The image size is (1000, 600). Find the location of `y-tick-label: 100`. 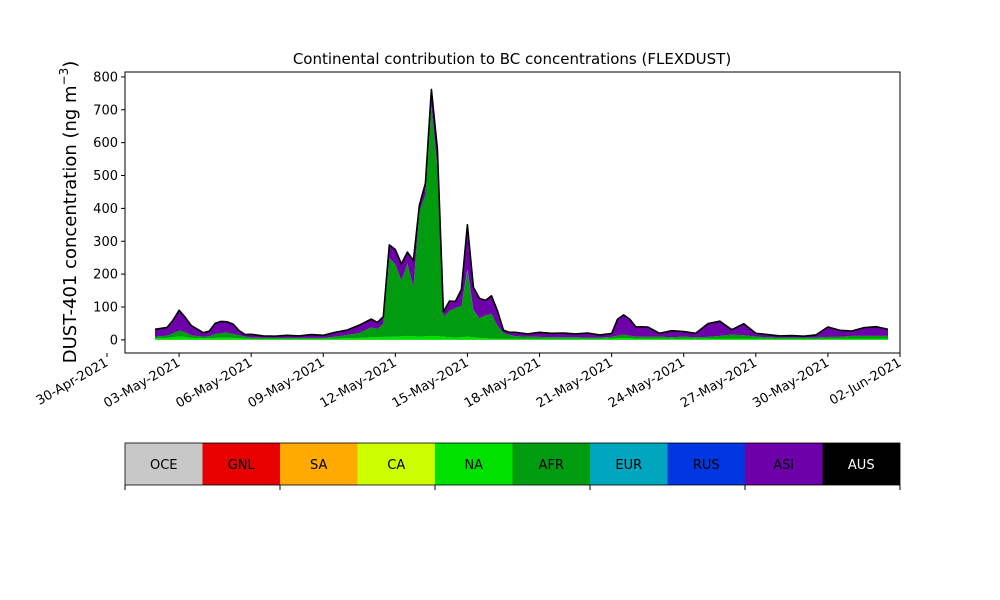

y-tick-label: 100 is located at coordinates (105, 307).